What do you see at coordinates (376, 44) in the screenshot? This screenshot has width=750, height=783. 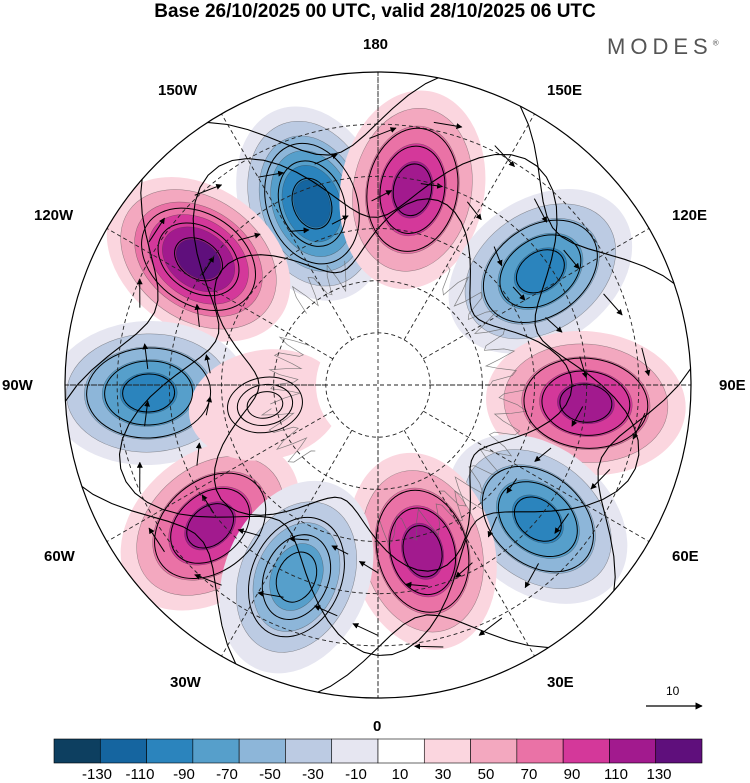 I see `lon-label-180: 180` at bounding box center [376, 44].